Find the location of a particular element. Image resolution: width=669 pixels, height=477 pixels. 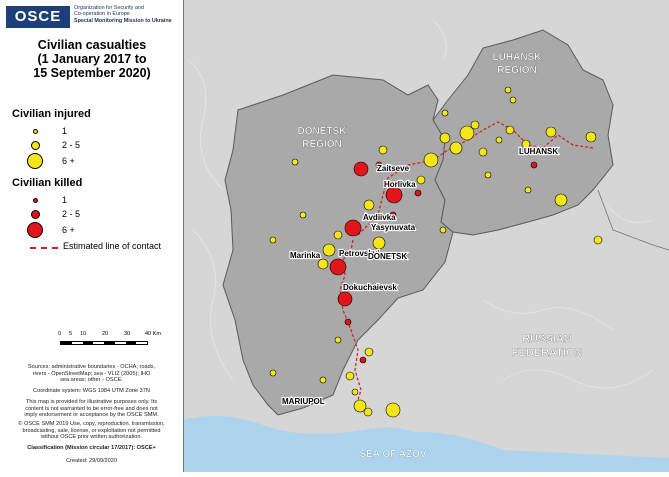

scale-tick-labels: 0 5 10 20 30 40 Km is located at coordinates (111, 335).